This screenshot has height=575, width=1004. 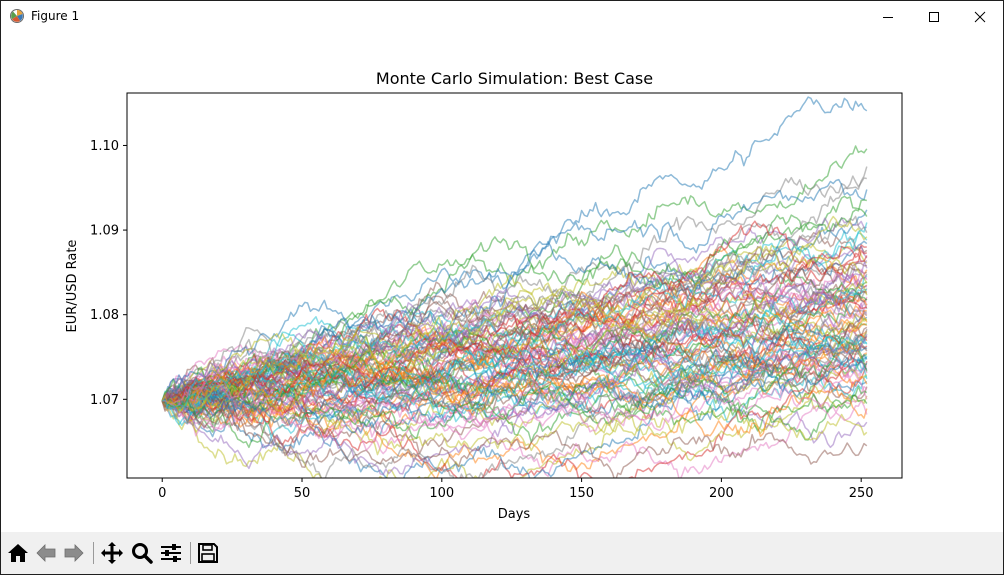 What do you see at coordinates (302, 493) in the screenshot?
I see `x-tick-label: 50` at bounding box center [302, 493].